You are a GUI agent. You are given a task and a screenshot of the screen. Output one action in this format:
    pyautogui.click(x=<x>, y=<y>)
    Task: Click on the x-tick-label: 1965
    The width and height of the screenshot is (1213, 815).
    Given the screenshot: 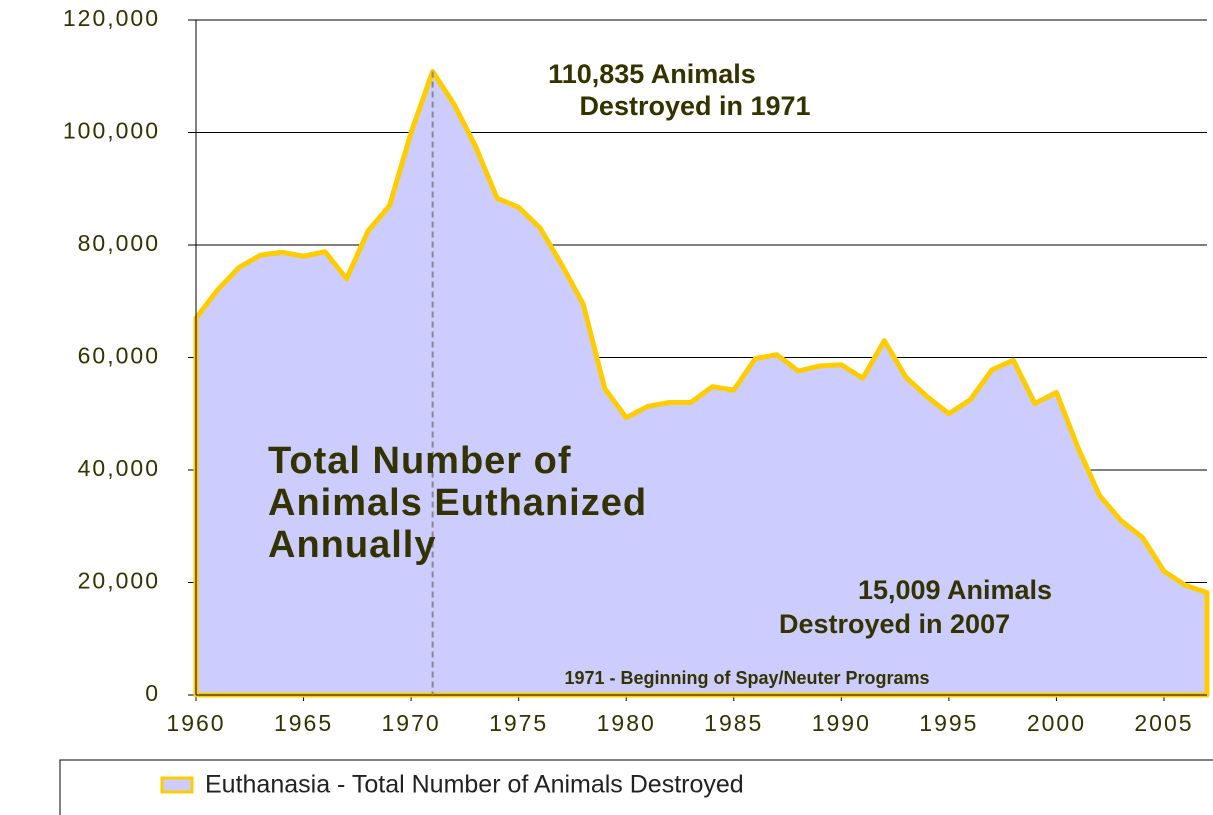 What is the action you would take?
    pyautogui.click(x=303, y=723)
    